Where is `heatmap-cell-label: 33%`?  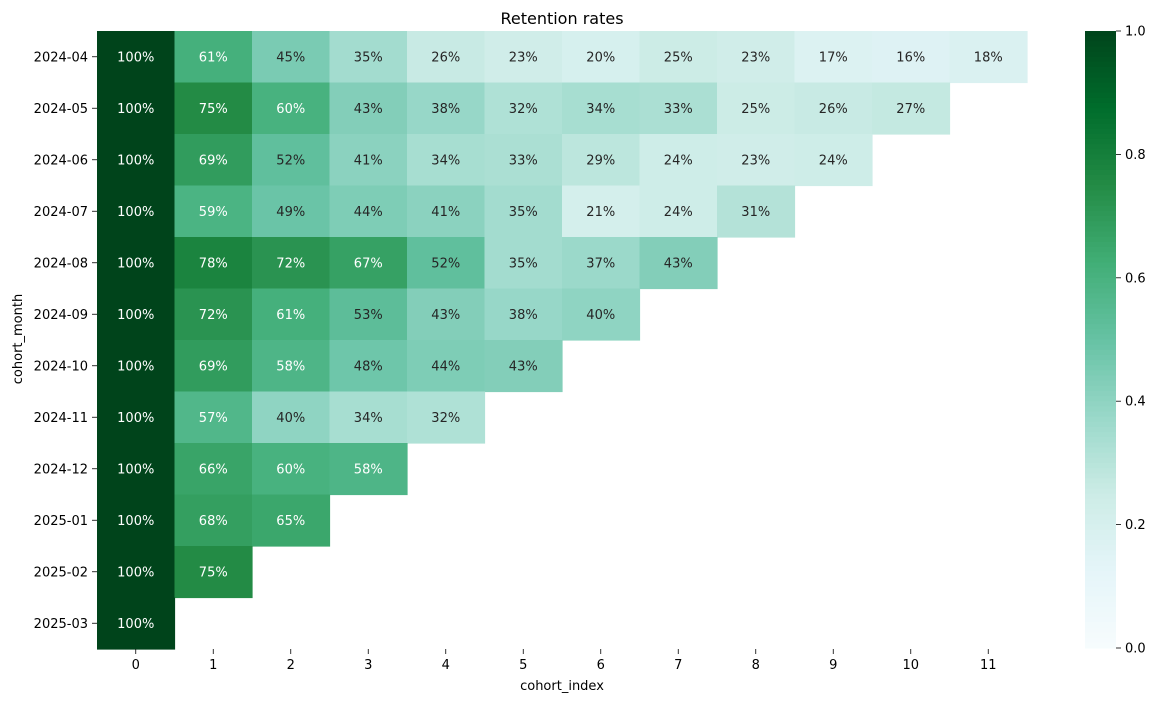 heatmap-cell-label: 33% is located at coordinates (523, 160).